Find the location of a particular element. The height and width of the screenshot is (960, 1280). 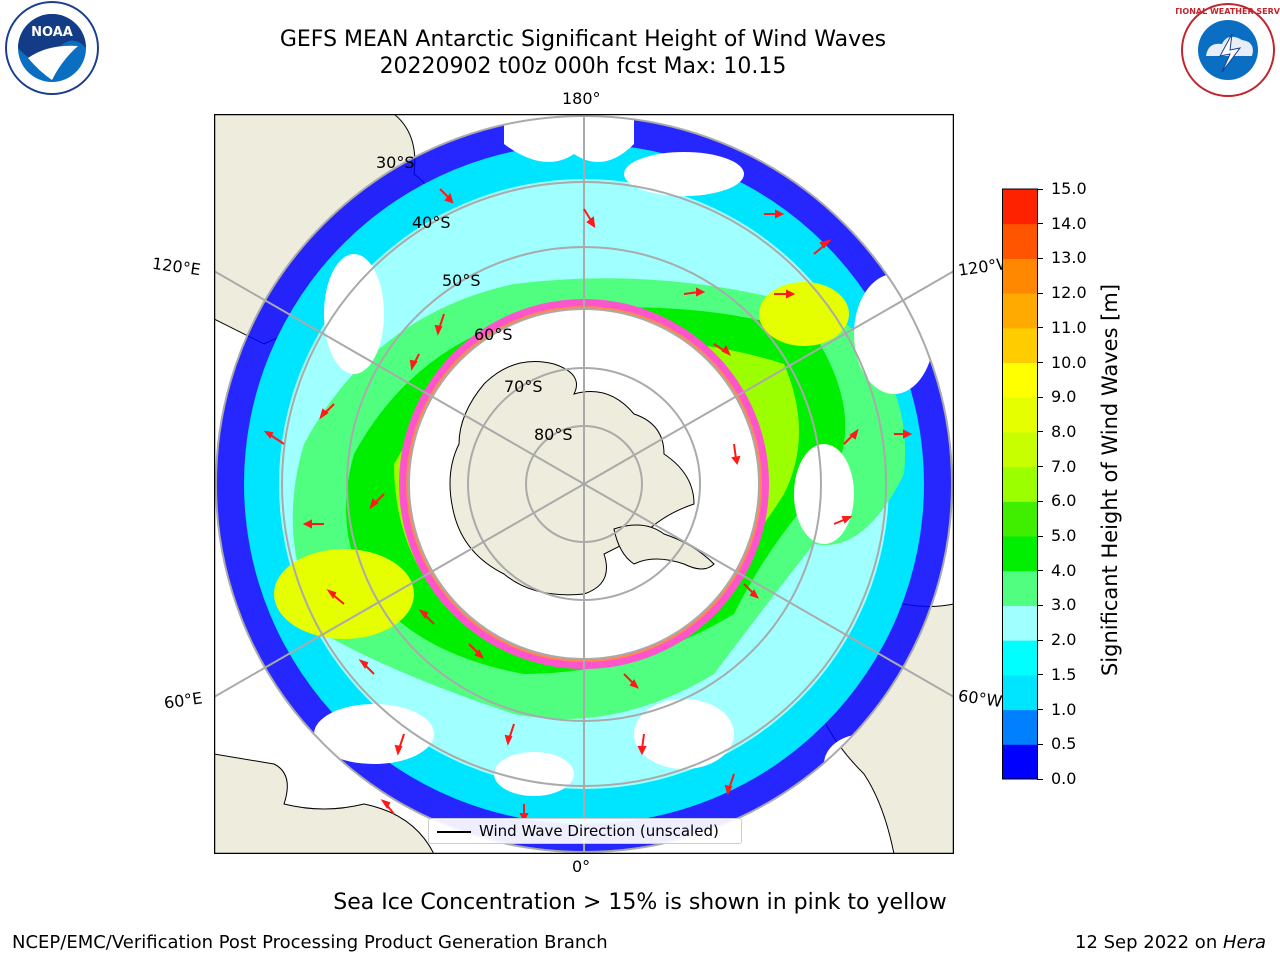

lon-label-180: 180° is located at coordinates (581, 98).